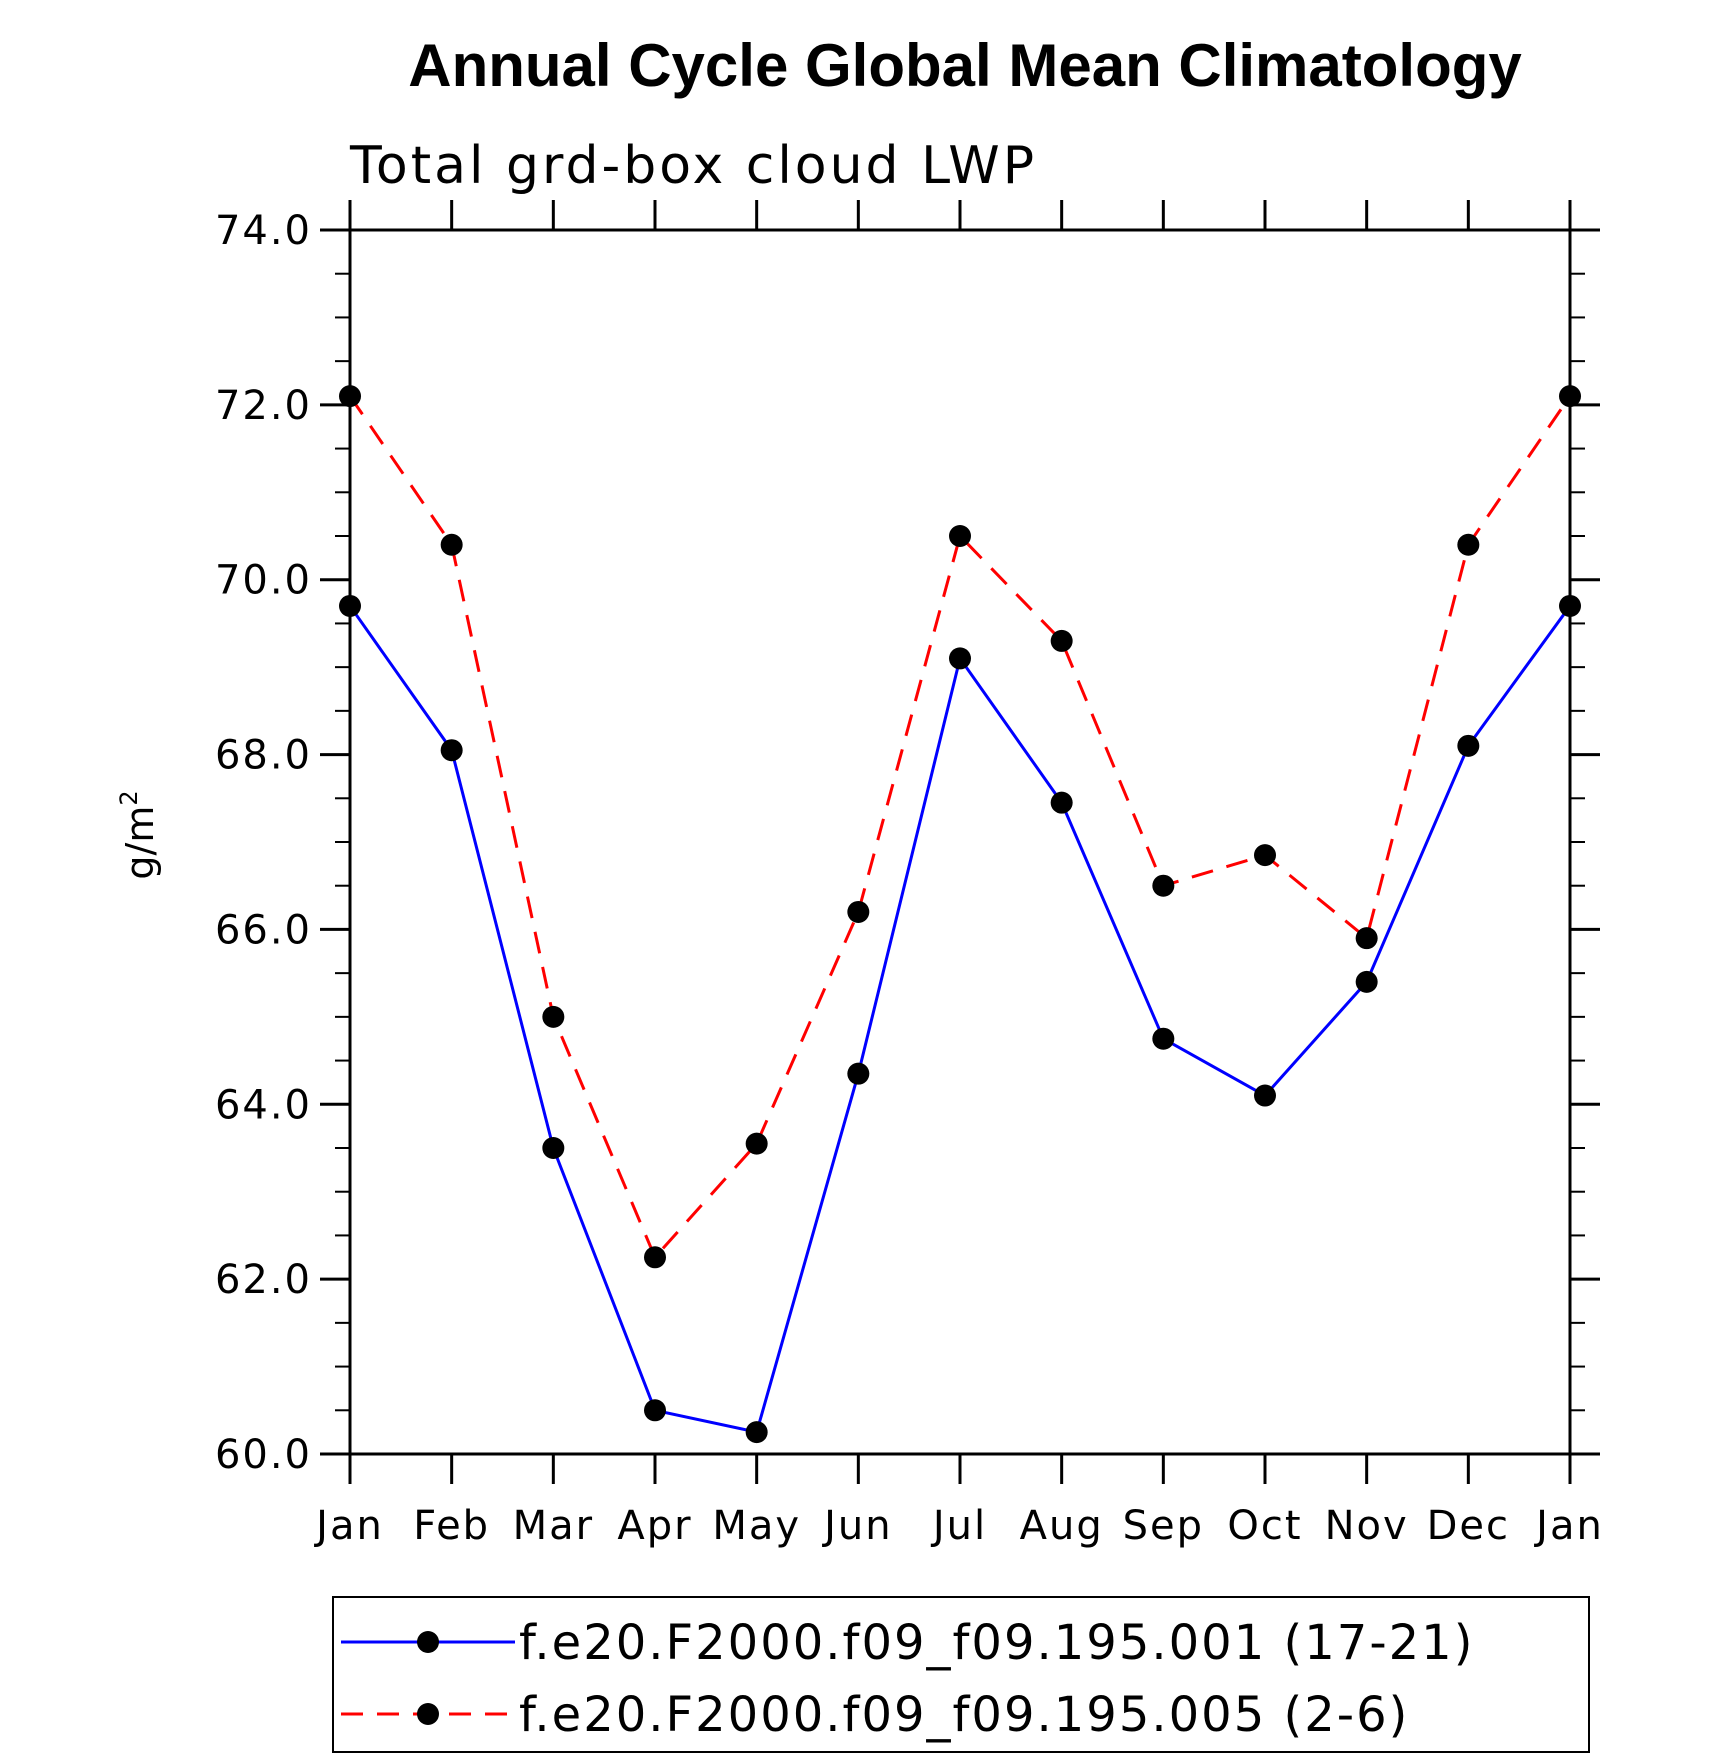 This screenshot has height=1762, width=1710. Describe the element at coordinates (964, 1715) in the screenshot. I see `legend-label: f.e20.F2000.f09_f09.195.005 (2-6)` at that location.